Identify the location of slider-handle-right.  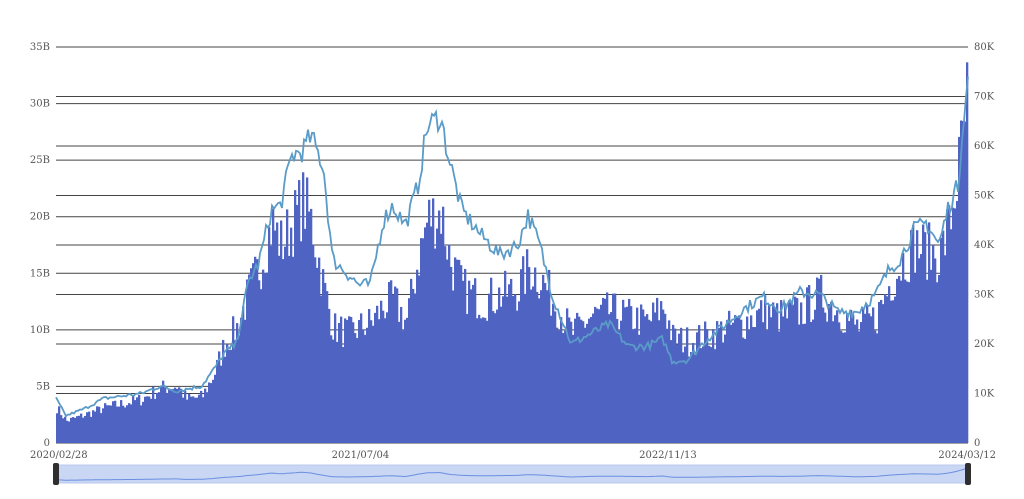
(968, 474).